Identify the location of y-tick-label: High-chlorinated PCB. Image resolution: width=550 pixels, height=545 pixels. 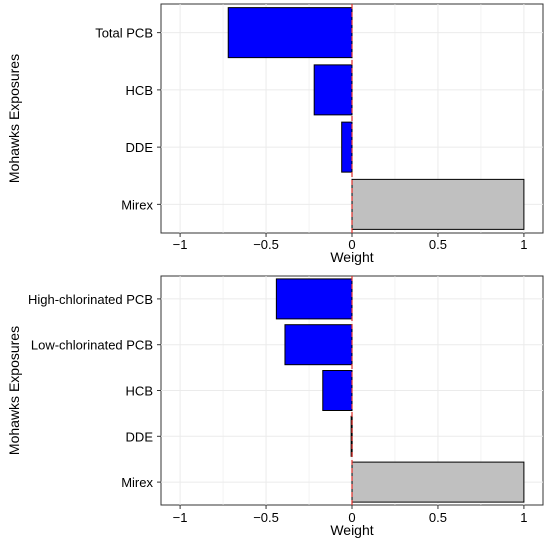
(90, 299).